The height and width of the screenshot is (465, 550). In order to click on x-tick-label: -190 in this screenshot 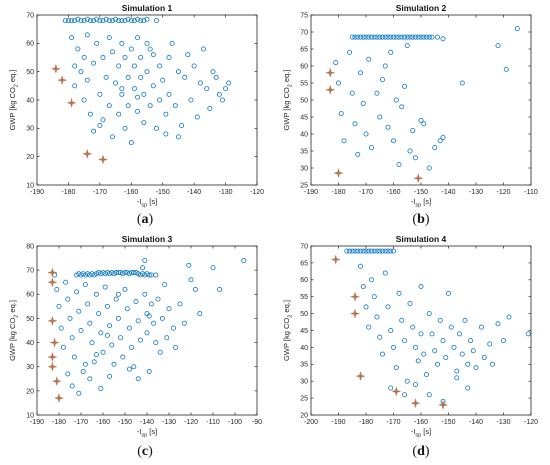, I will do `click(37, 192)`.